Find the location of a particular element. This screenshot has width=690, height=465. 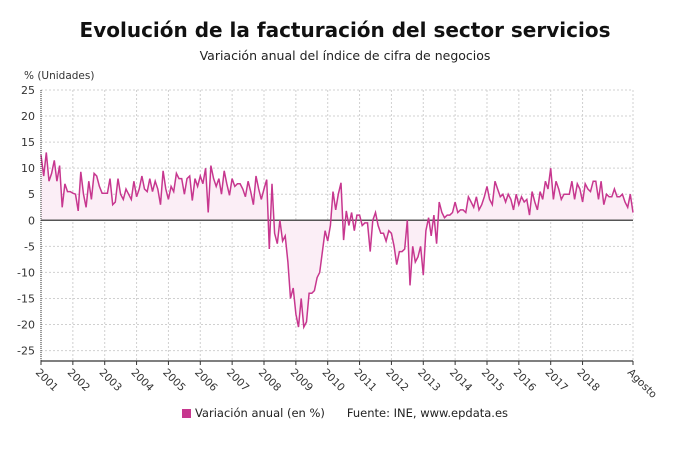

x-tick-label: 2018 is located at coordinates (587, 380).